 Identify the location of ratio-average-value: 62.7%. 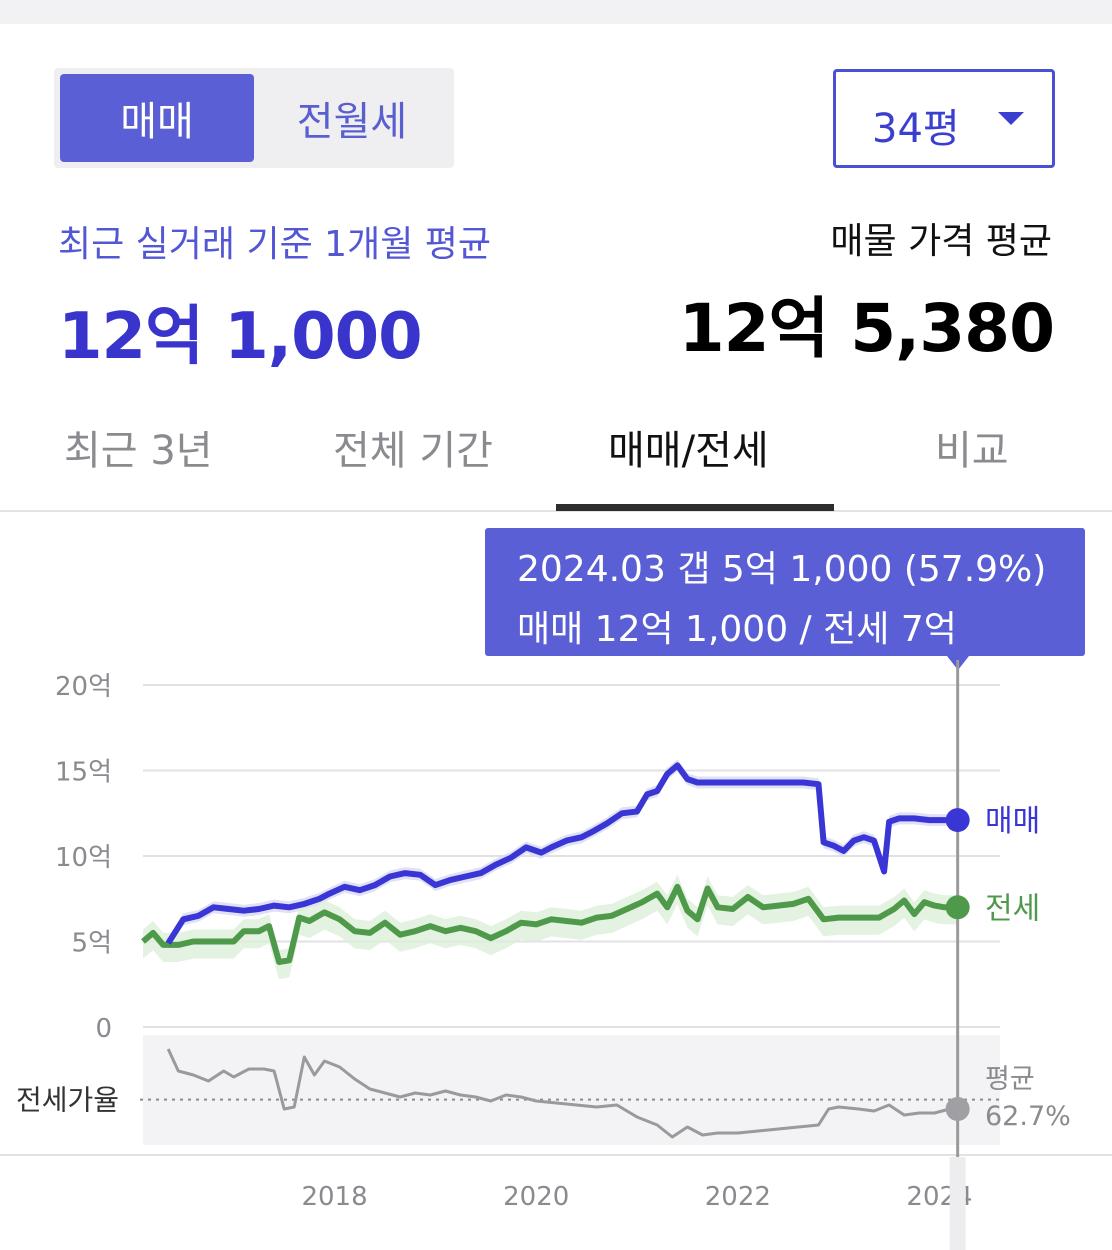
(1028, 1116).